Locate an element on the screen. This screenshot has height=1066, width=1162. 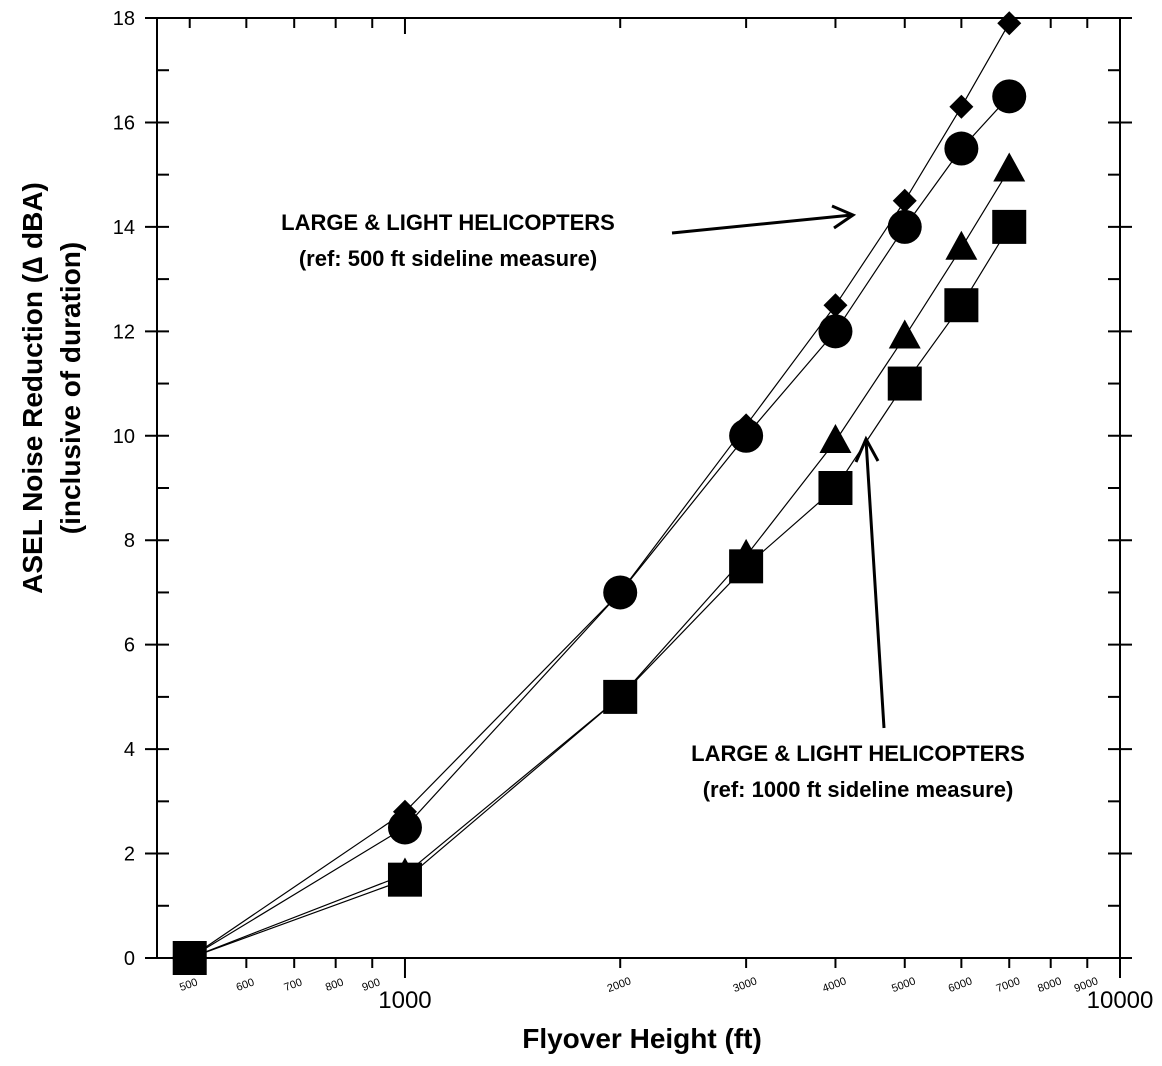
x-minor-tick-label: 6000 is located at coordinates (960, 985).